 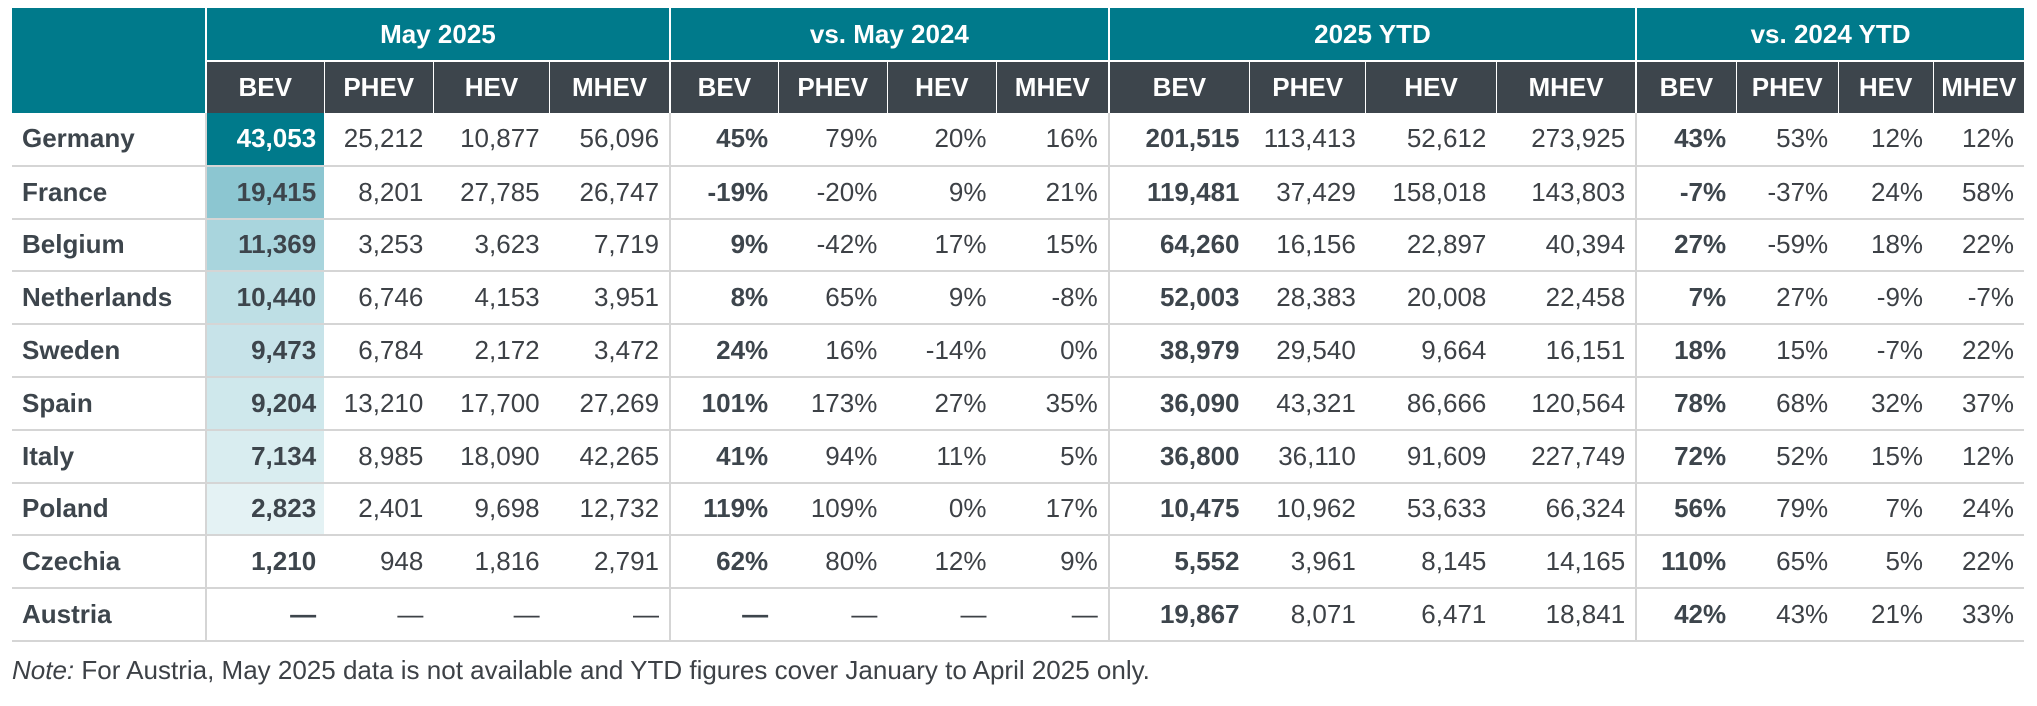 I want to click on ytd-bev-cell: 19,867, so click(x=1178, y=615).